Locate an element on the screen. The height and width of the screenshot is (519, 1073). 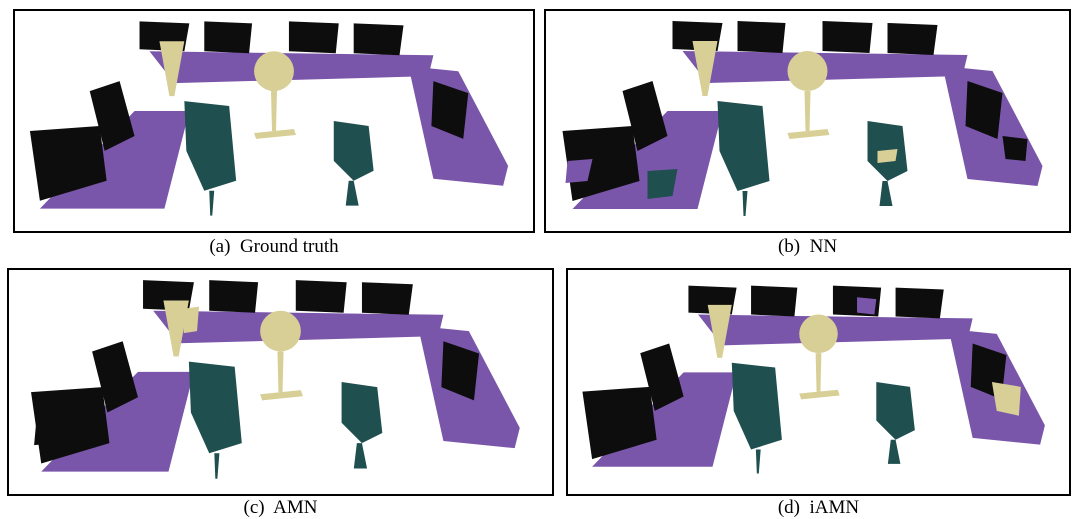
caption-label: (d) is located at coordinates (789, 507).